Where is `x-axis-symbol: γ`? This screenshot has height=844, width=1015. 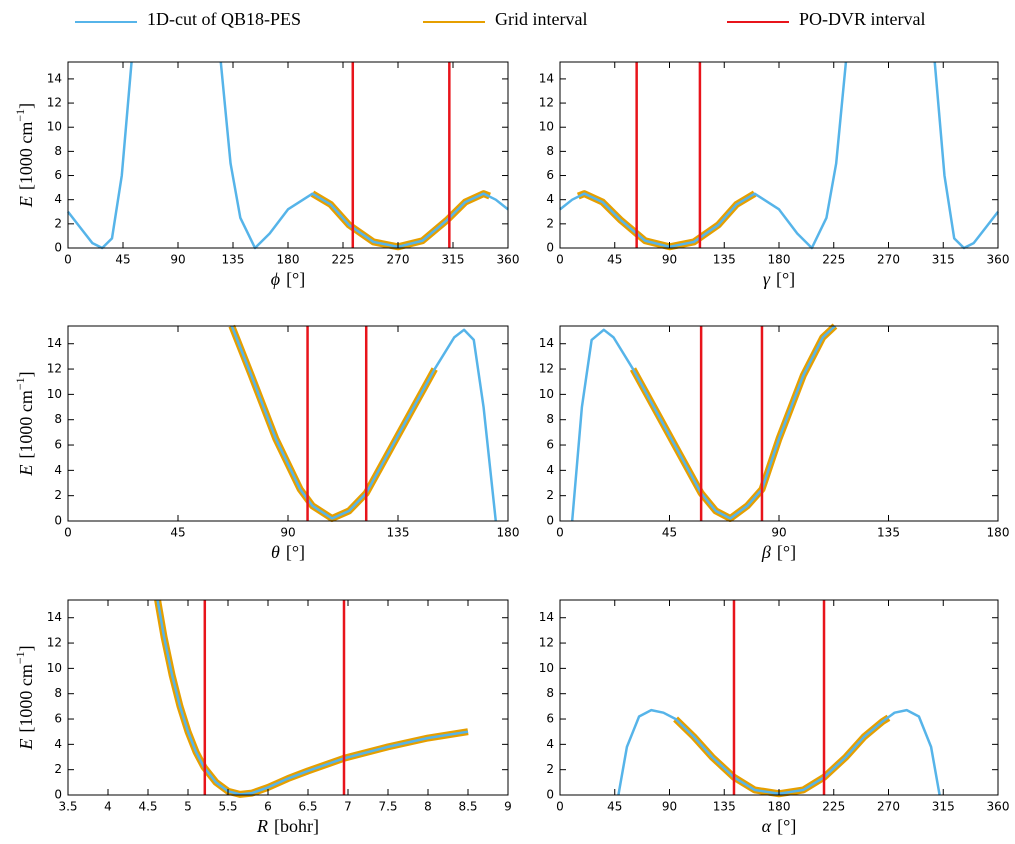 x-axis-symbol: γ is located at coordinates (767, 279).